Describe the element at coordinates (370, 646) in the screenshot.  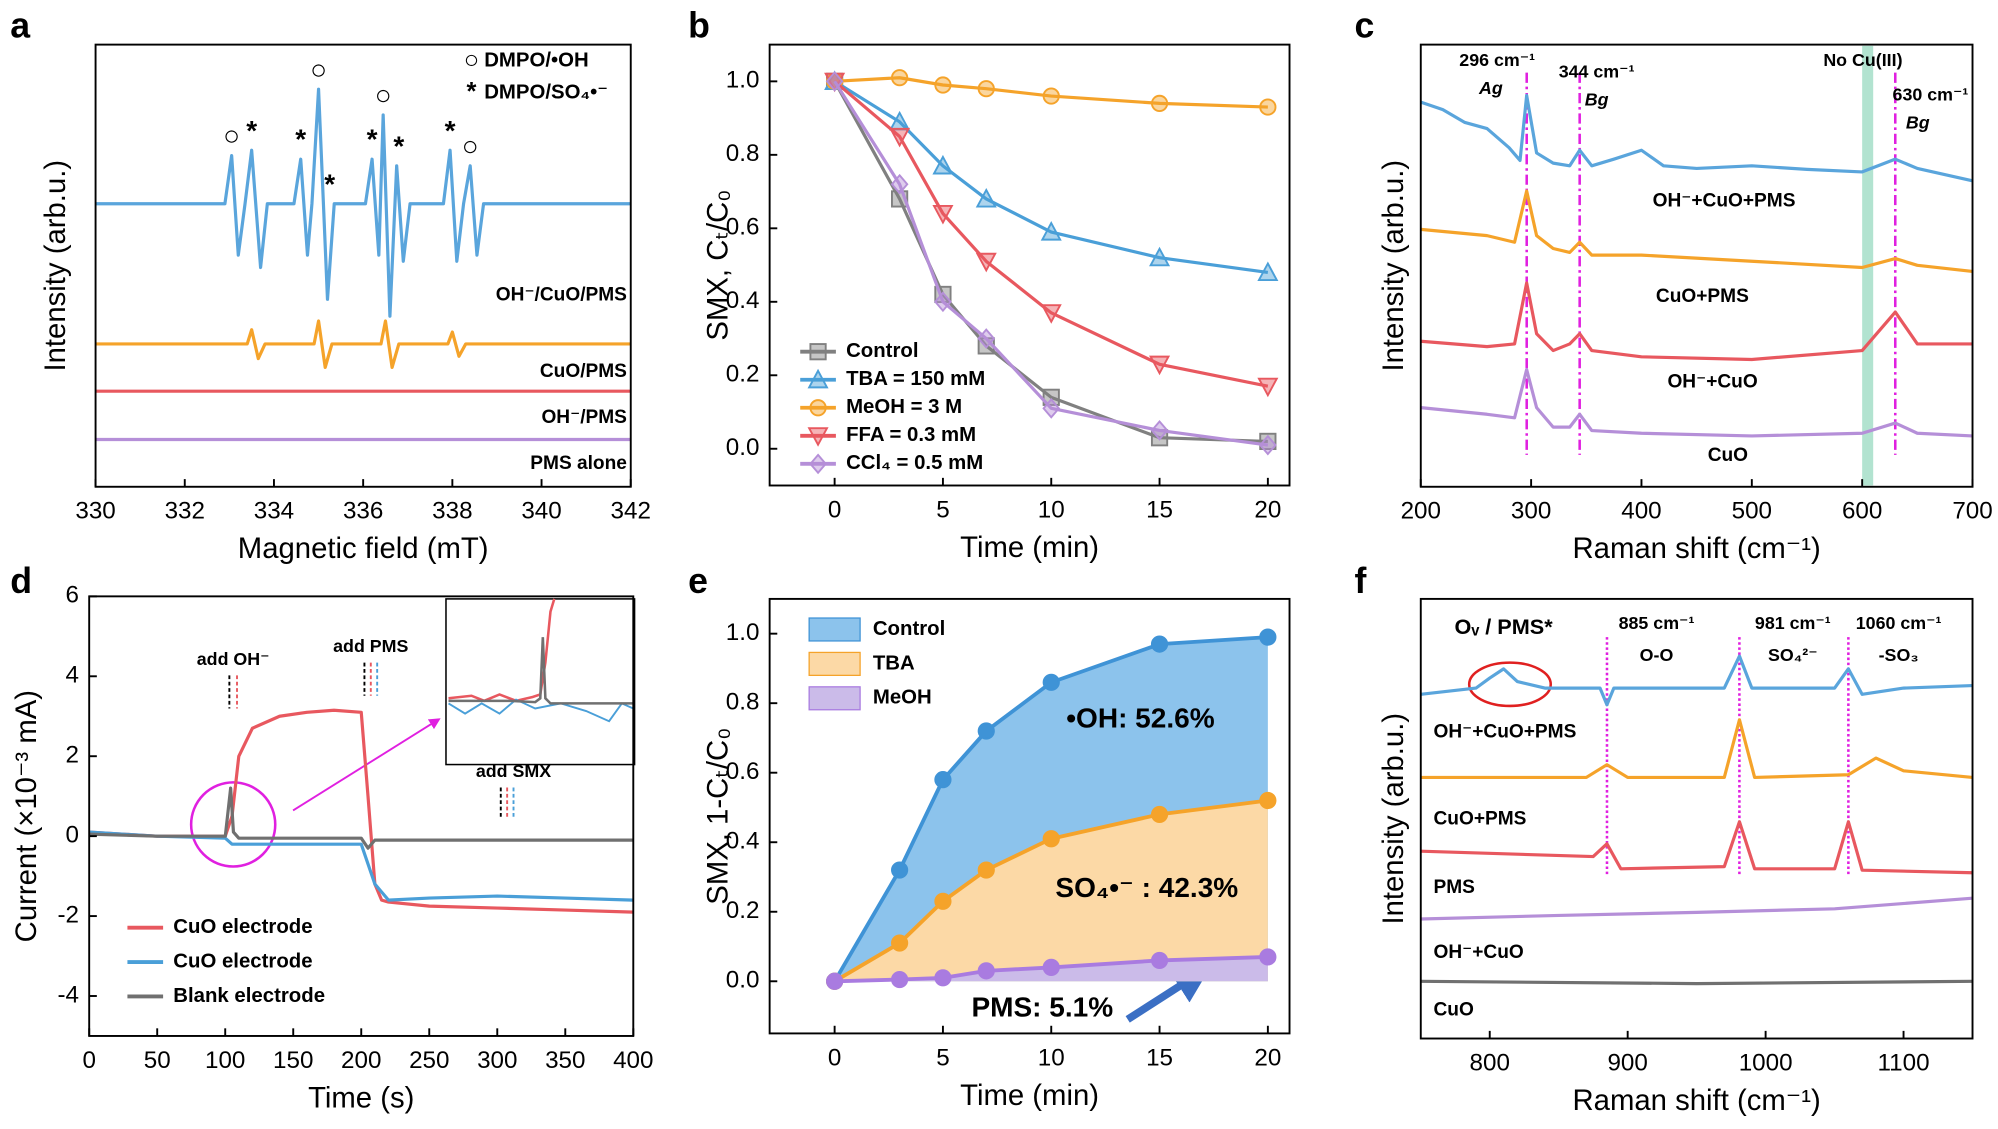
I see `annotation: add PMS` at that location.